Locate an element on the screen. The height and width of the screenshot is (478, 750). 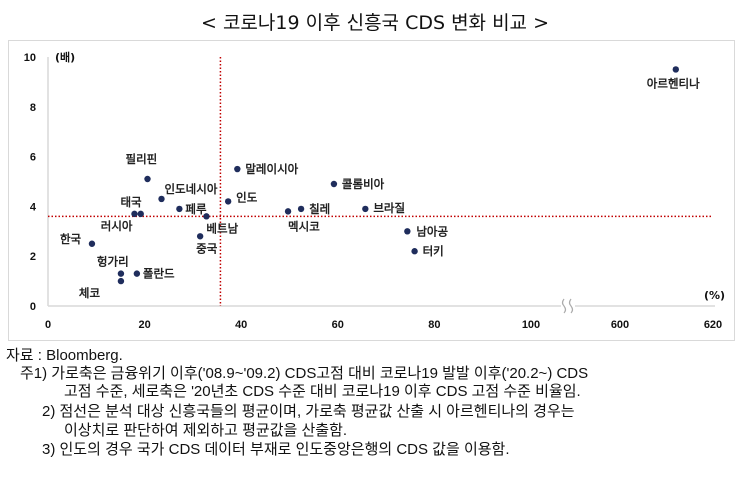
point-label: 페루 is located at coordinates (196, 209).